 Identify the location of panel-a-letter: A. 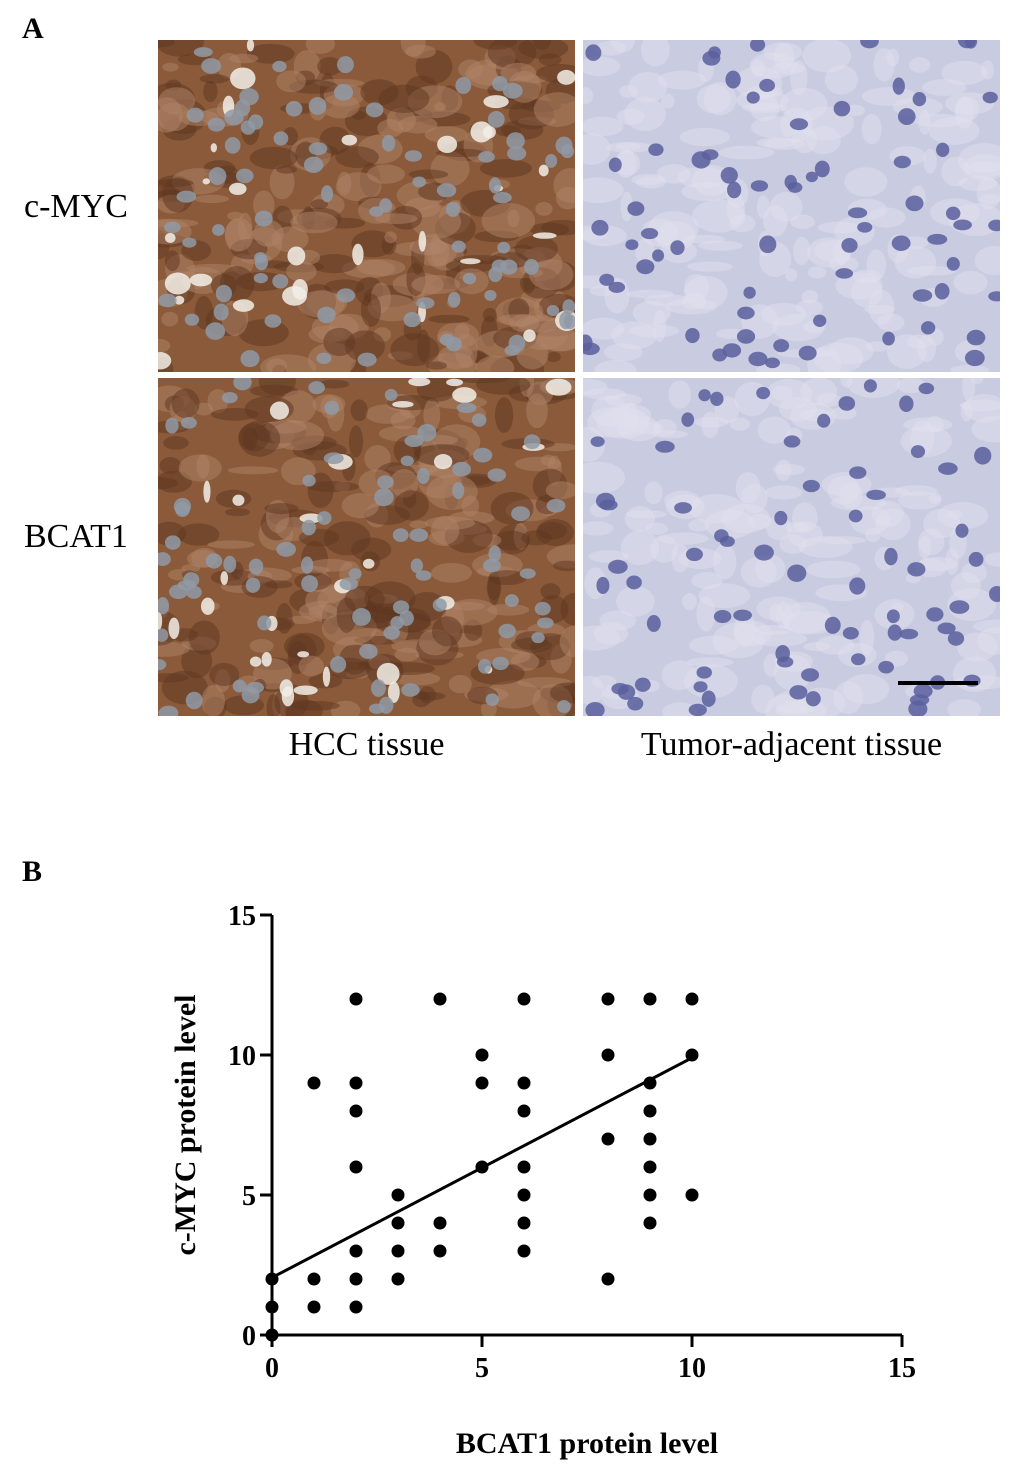
(33, 28).